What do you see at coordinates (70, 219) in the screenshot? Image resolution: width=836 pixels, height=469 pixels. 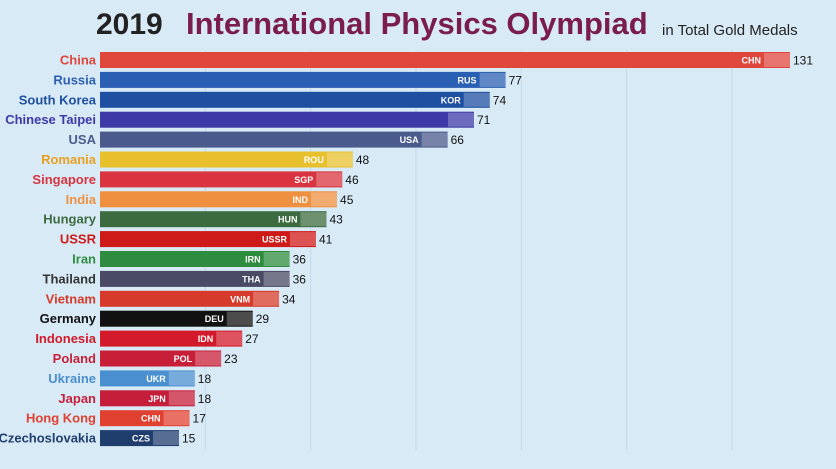 I see `category-label: Hungary` at bounding box center [70, 219].